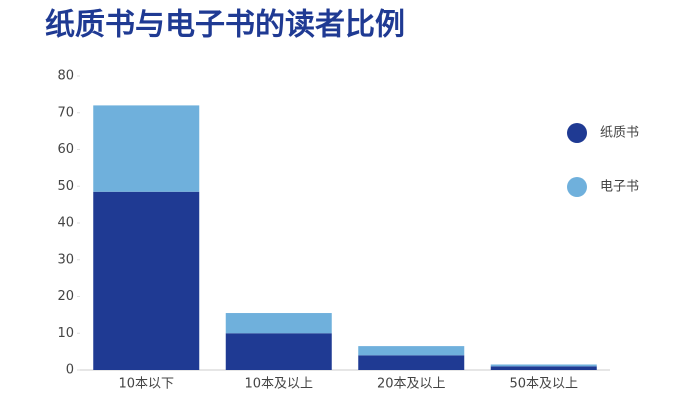 The height and width of the screenshot is (400, 700). I want to click on x-tick-label: 50本及以上, so click(543, 384).